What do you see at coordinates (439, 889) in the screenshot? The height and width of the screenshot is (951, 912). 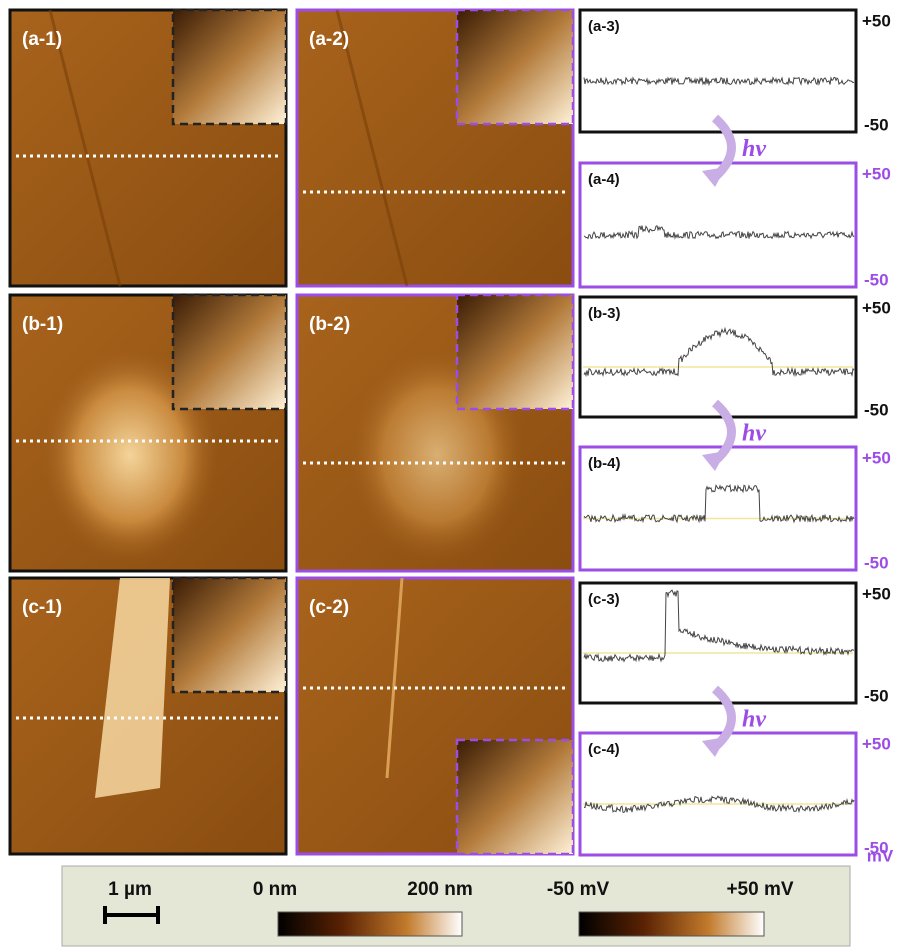 I see `height-max: 200 nm` at bounding box center [439, 889].